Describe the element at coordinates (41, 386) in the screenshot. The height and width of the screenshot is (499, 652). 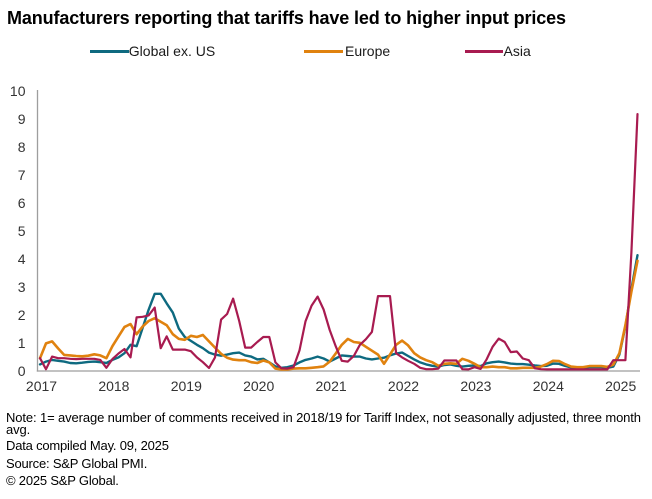
I see `svg-text: 2017` at that location.